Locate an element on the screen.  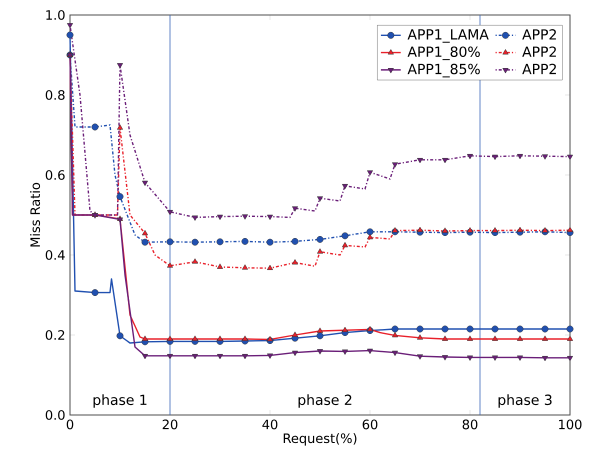
y-tick-label: 0.4 is located at coordinates (55, 255).